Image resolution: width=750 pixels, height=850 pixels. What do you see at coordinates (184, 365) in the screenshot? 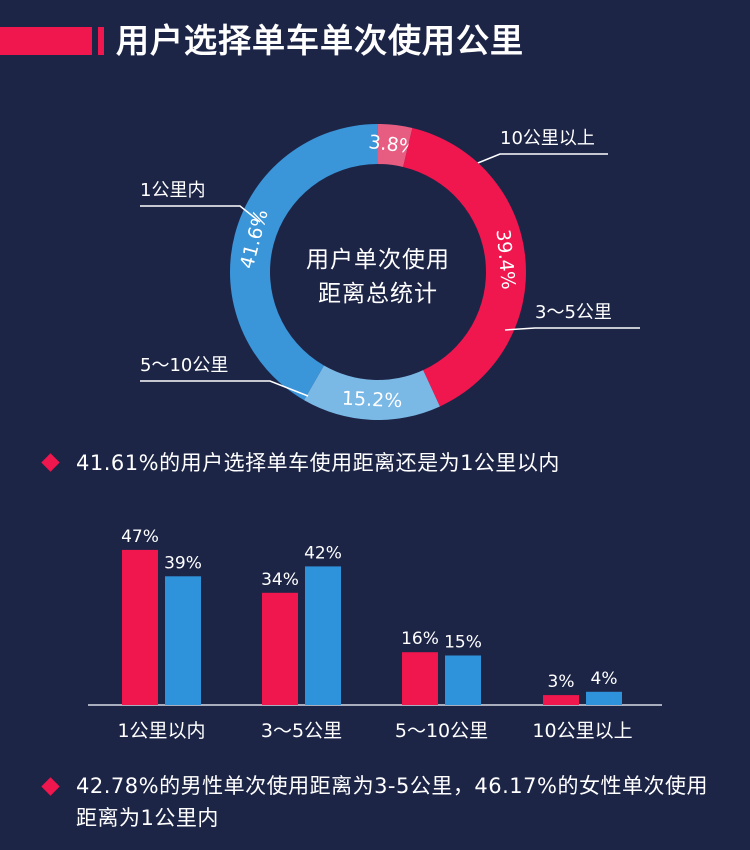
I see `donut-category-label-4: 5～10公里` at bounding box center [184, 365].